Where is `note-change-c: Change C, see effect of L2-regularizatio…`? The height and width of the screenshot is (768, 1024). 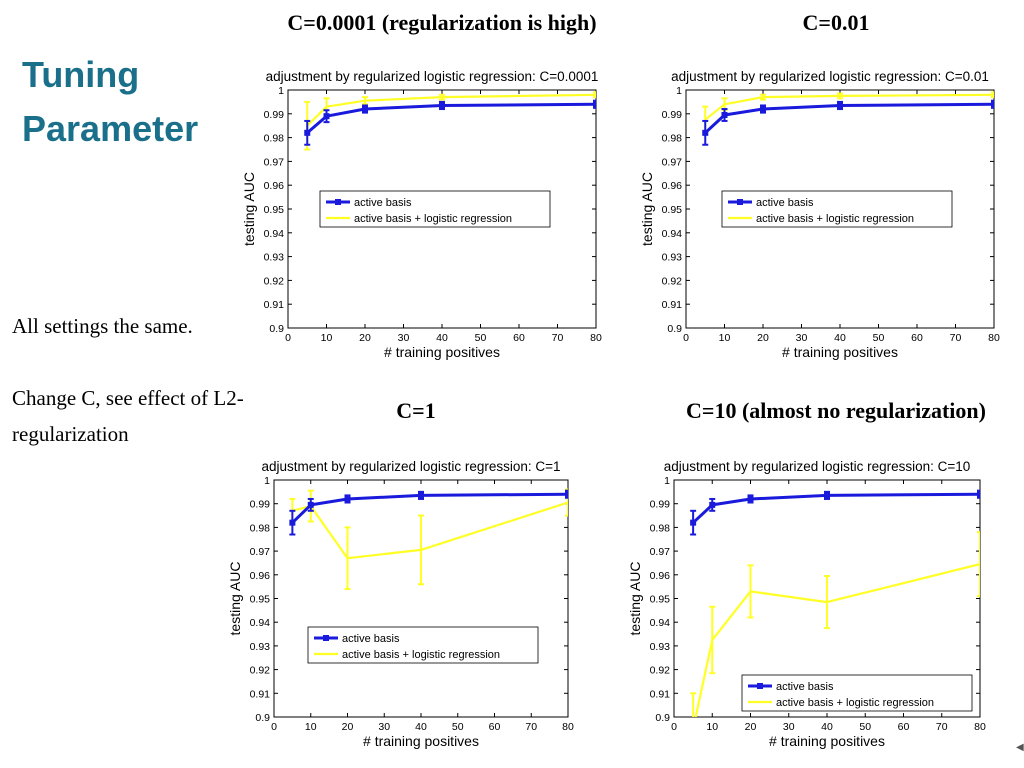
note-change-c: Change C, see effect of L2-regularizatio… is located at coordinates (128, 416).